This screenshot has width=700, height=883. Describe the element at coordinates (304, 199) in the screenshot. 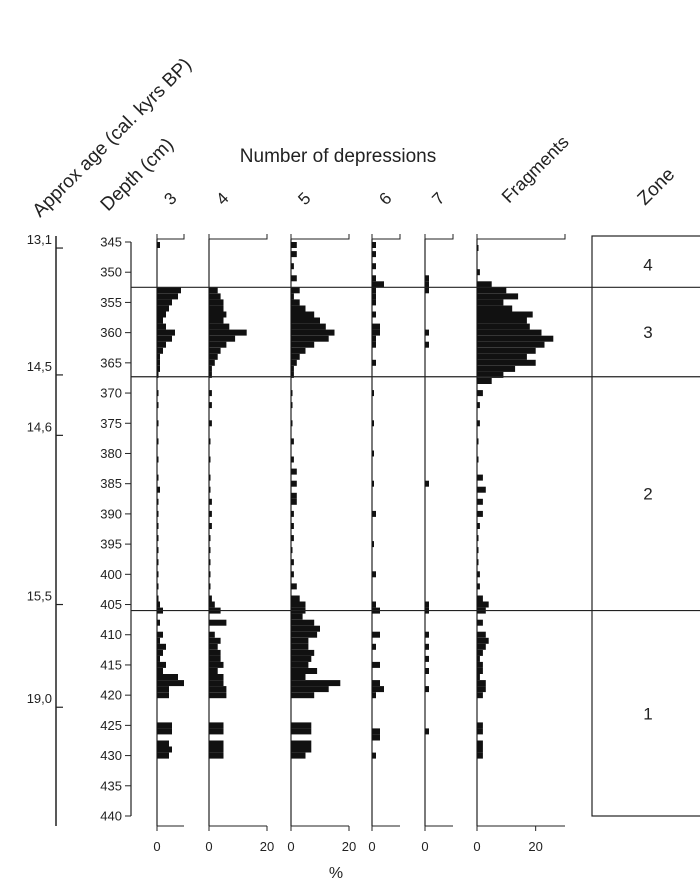

I see `series-name-2: 5` at that location.